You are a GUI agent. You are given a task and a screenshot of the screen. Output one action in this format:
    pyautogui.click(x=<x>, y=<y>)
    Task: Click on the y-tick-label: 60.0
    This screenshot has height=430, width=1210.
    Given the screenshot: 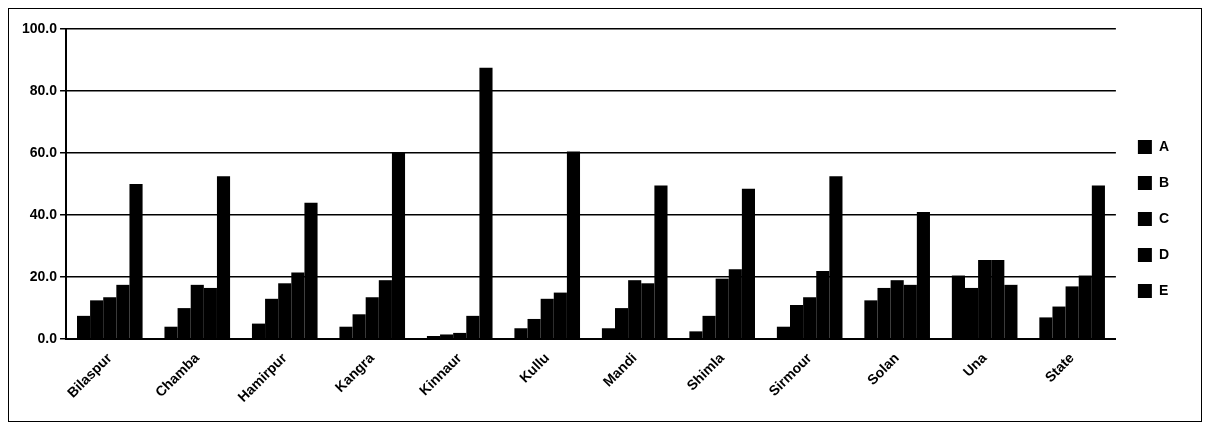 What is the action you would take?
    pyautogui.click(x=43, y=151)
    